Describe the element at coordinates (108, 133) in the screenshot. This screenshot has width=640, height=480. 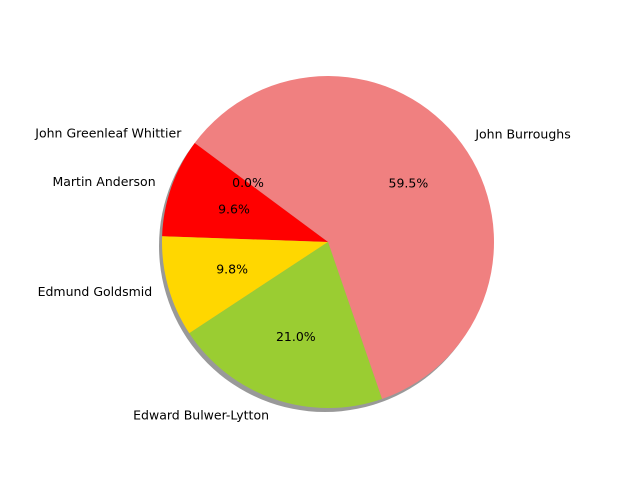
I see `slice-label-john-greenleaf-whittier: John Greenleaf Whittier` at that location.